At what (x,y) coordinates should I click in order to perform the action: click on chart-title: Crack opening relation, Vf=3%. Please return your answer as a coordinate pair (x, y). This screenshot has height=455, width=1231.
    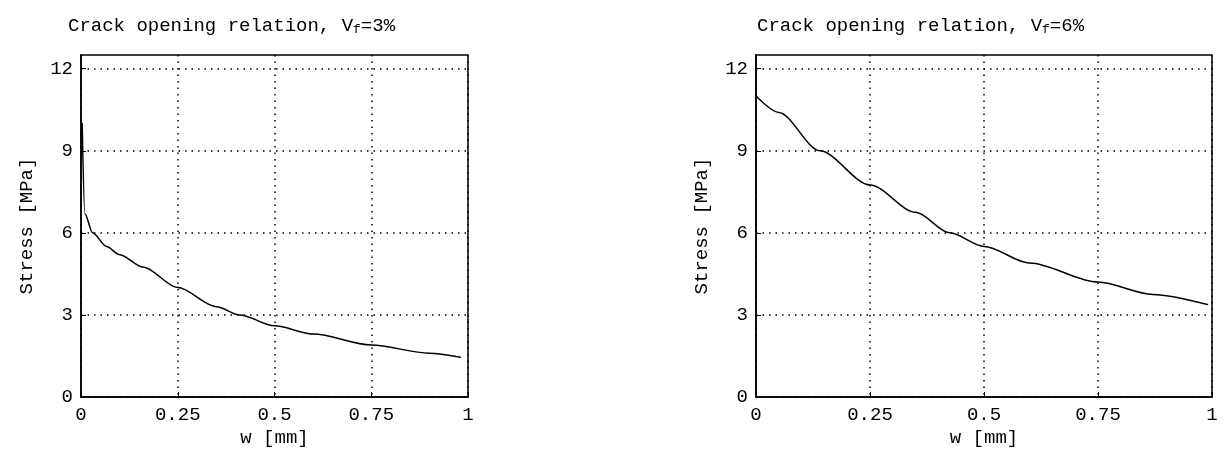
    Looking at the image, I should click on (232, 25).